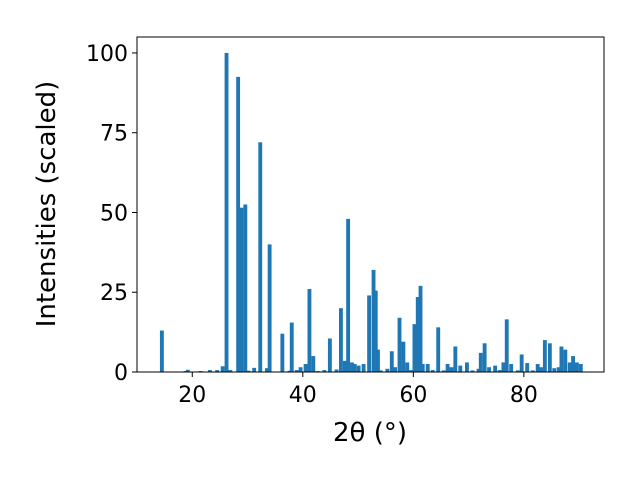 This screenshot has width=640, height=480. What do you see at coordinates (358, 390) in the screenshot?
I see `x-ticks: 20 40 60 80` at bounding box center [358, 390].